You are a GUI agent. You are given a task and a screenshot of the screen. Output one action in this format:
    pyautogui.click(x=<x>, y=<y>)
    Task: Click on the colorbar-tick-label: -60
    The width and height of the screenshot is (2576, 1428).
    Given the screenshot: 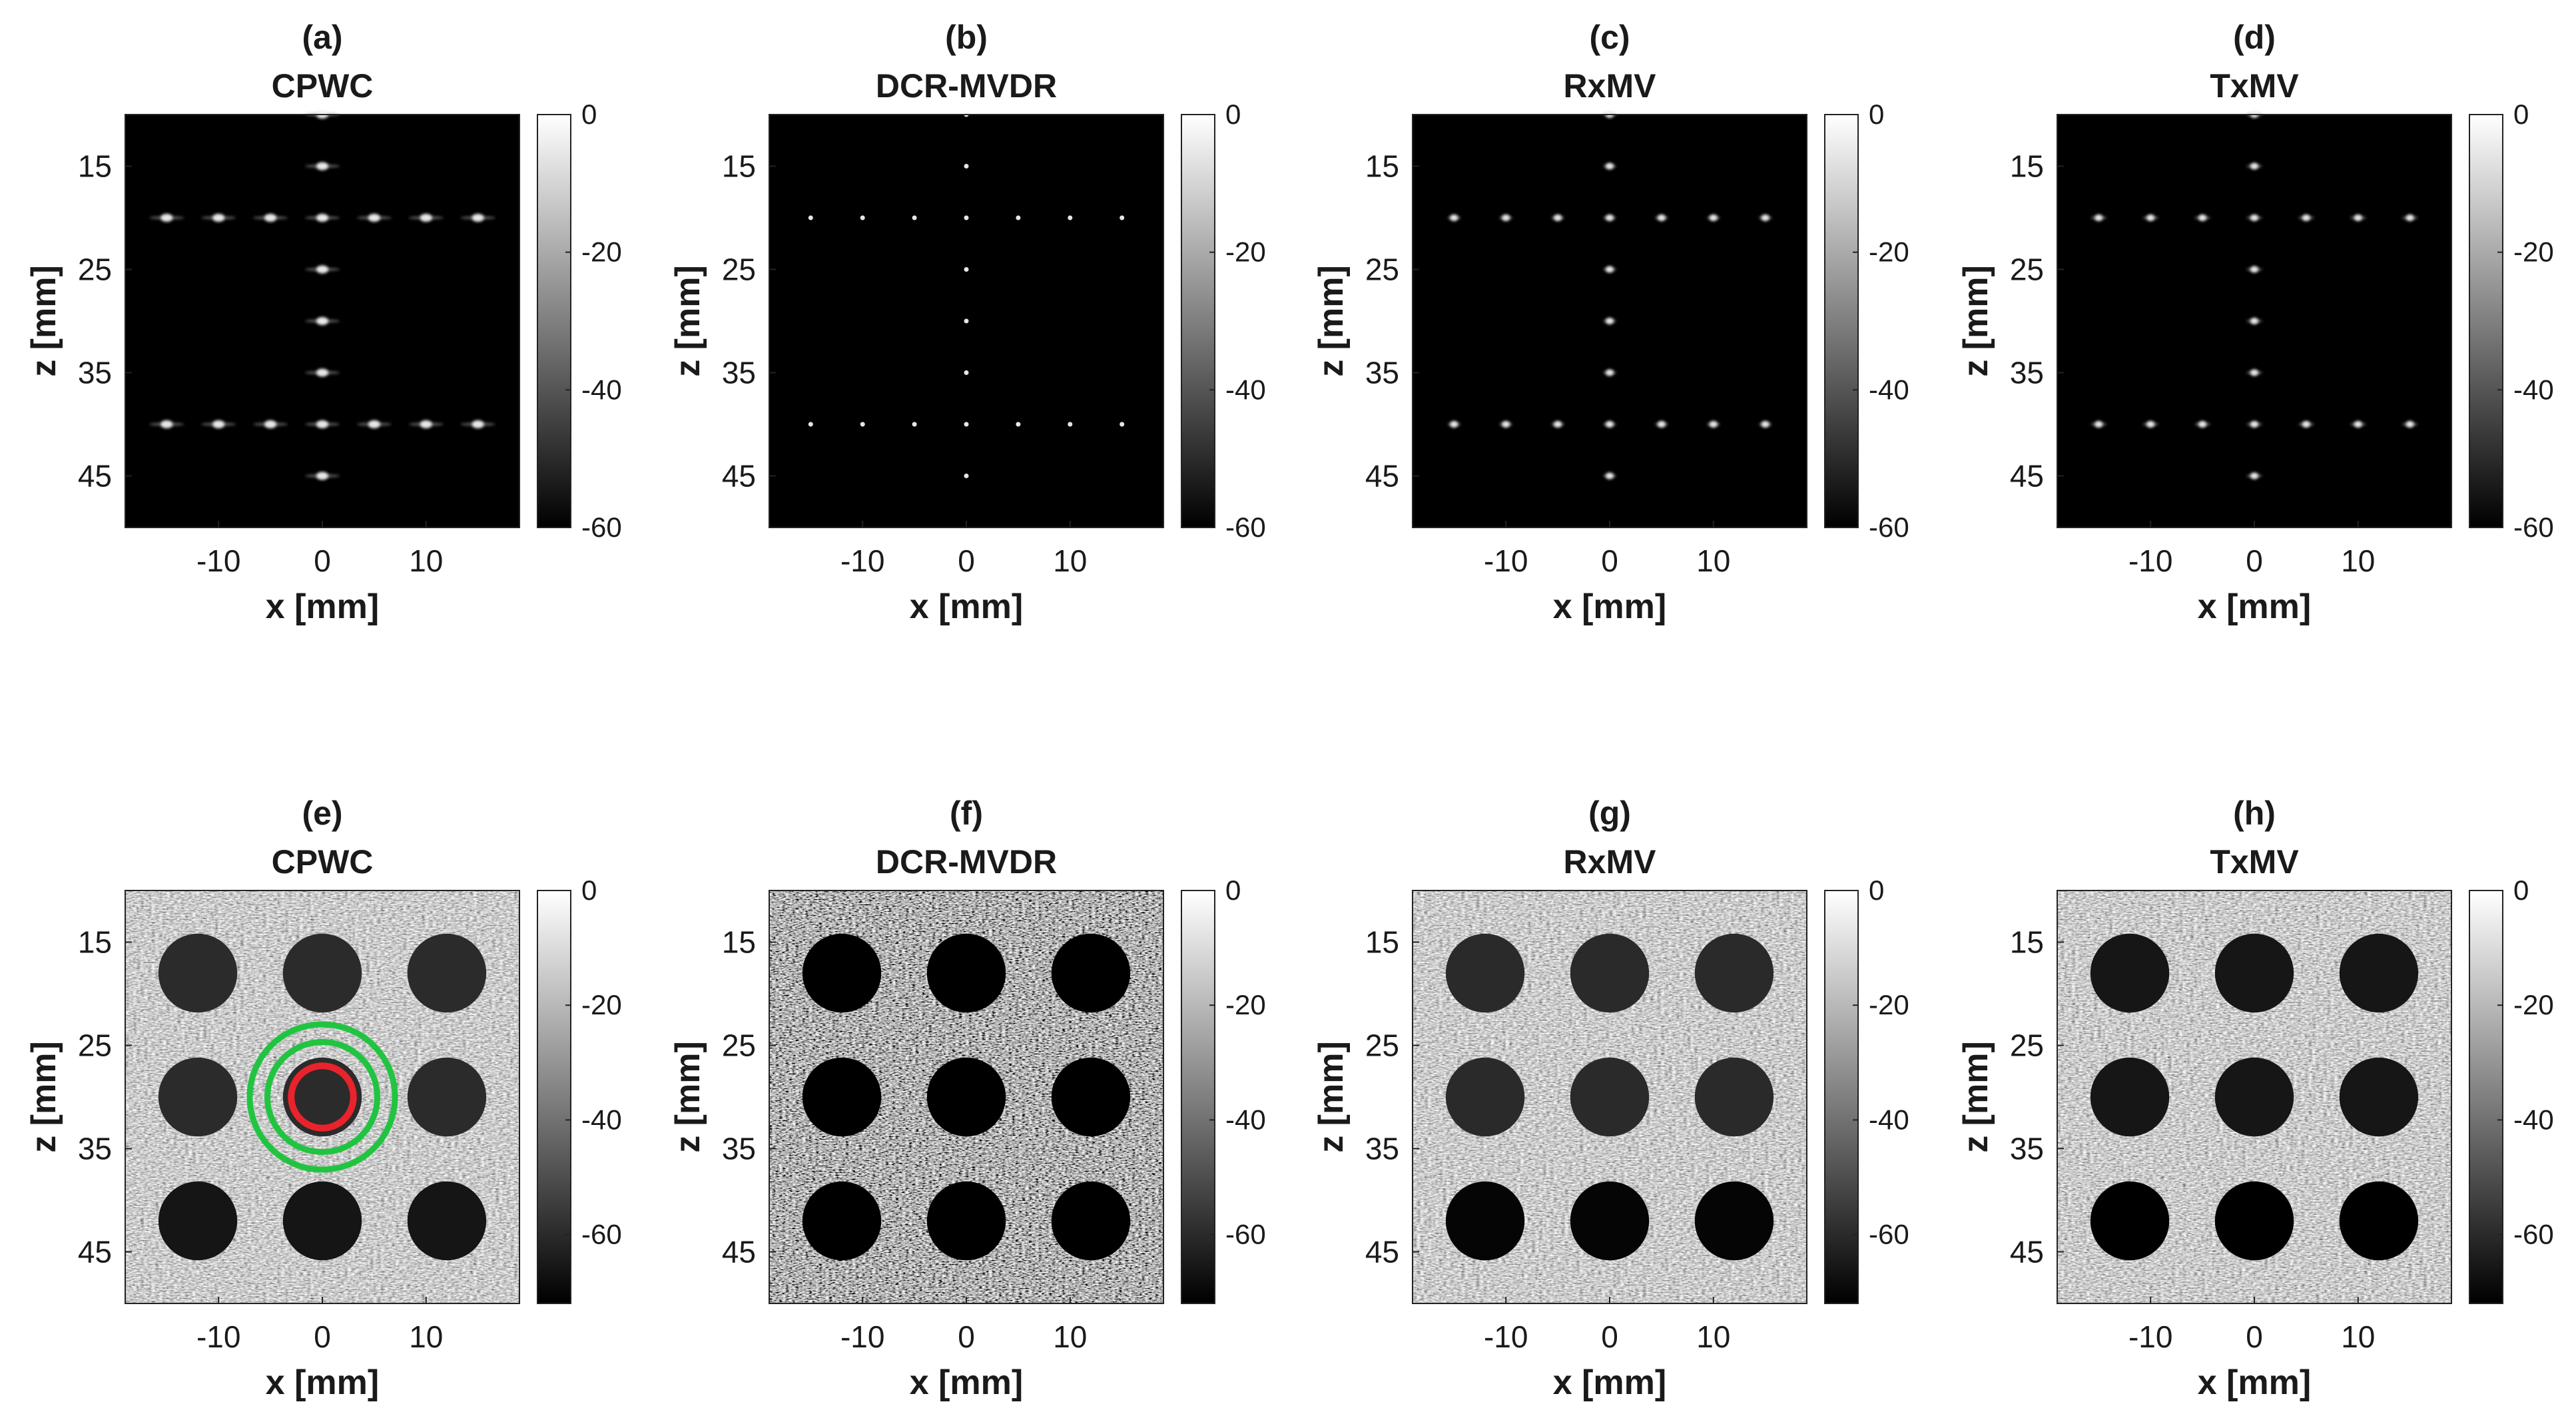 What is the action you would take?
    pyautogui.click(x=601, y=1234)
    